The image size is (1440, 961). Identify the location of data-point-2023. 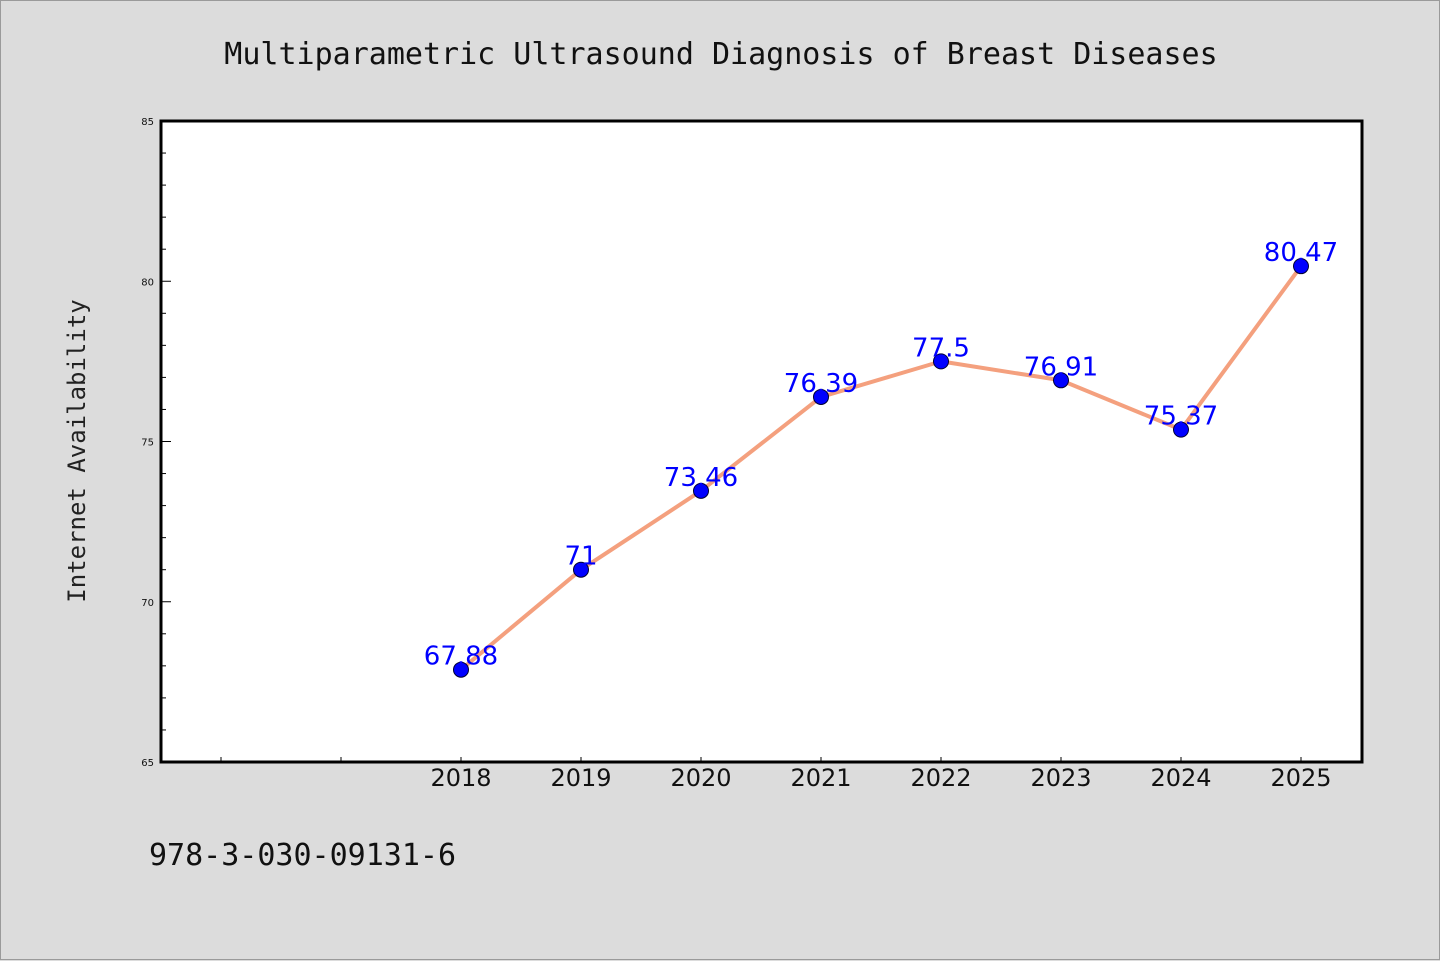
(1061, 380).